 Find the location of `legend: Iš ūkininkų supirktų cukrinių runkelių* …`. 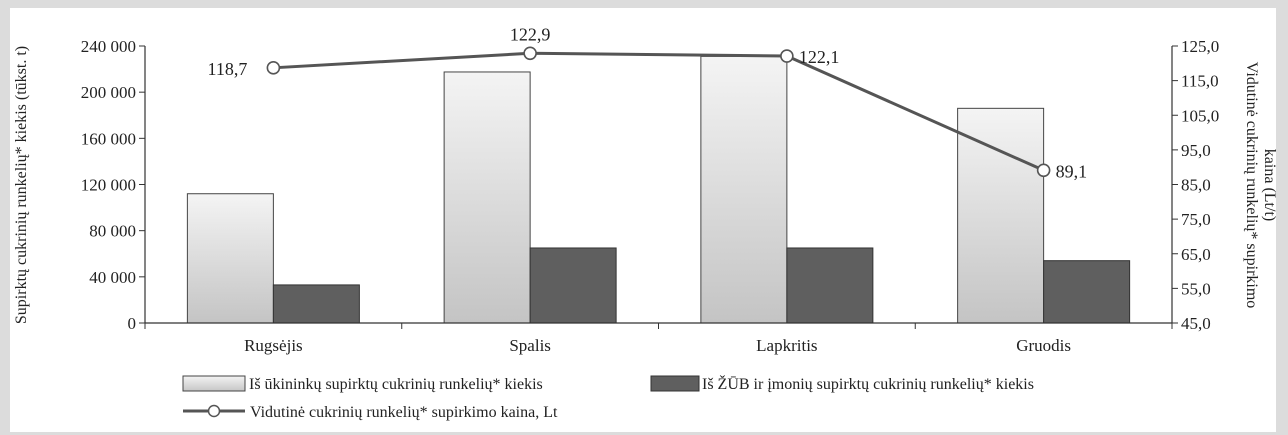

legend: Iš ūkininkų supirktų cukrinių runkelių* … is located at coordinates (608, 397).